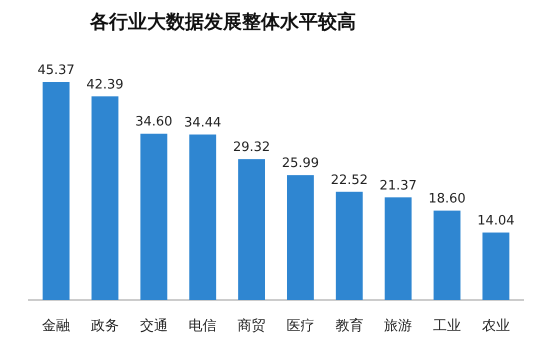 The height and width of the screenshot is (344, 546). What do you see at coordinates (153, 122) in the screenshot?
I see `data-label: 34.60` at bounding box center [153, 122].